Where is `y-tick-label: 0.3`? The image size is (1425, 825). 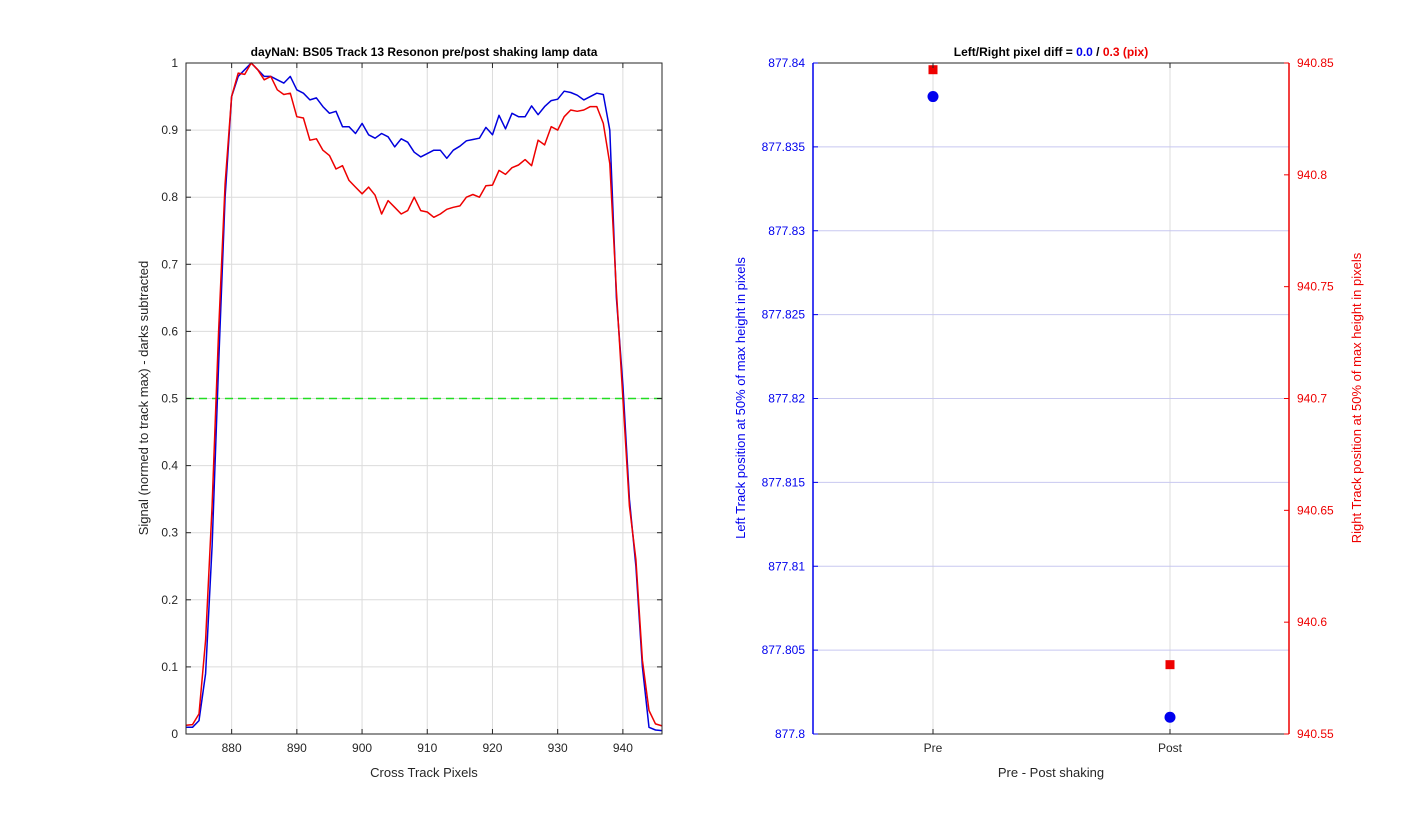
y-tick-label: 0.3 is located at coordinates (169, 533).